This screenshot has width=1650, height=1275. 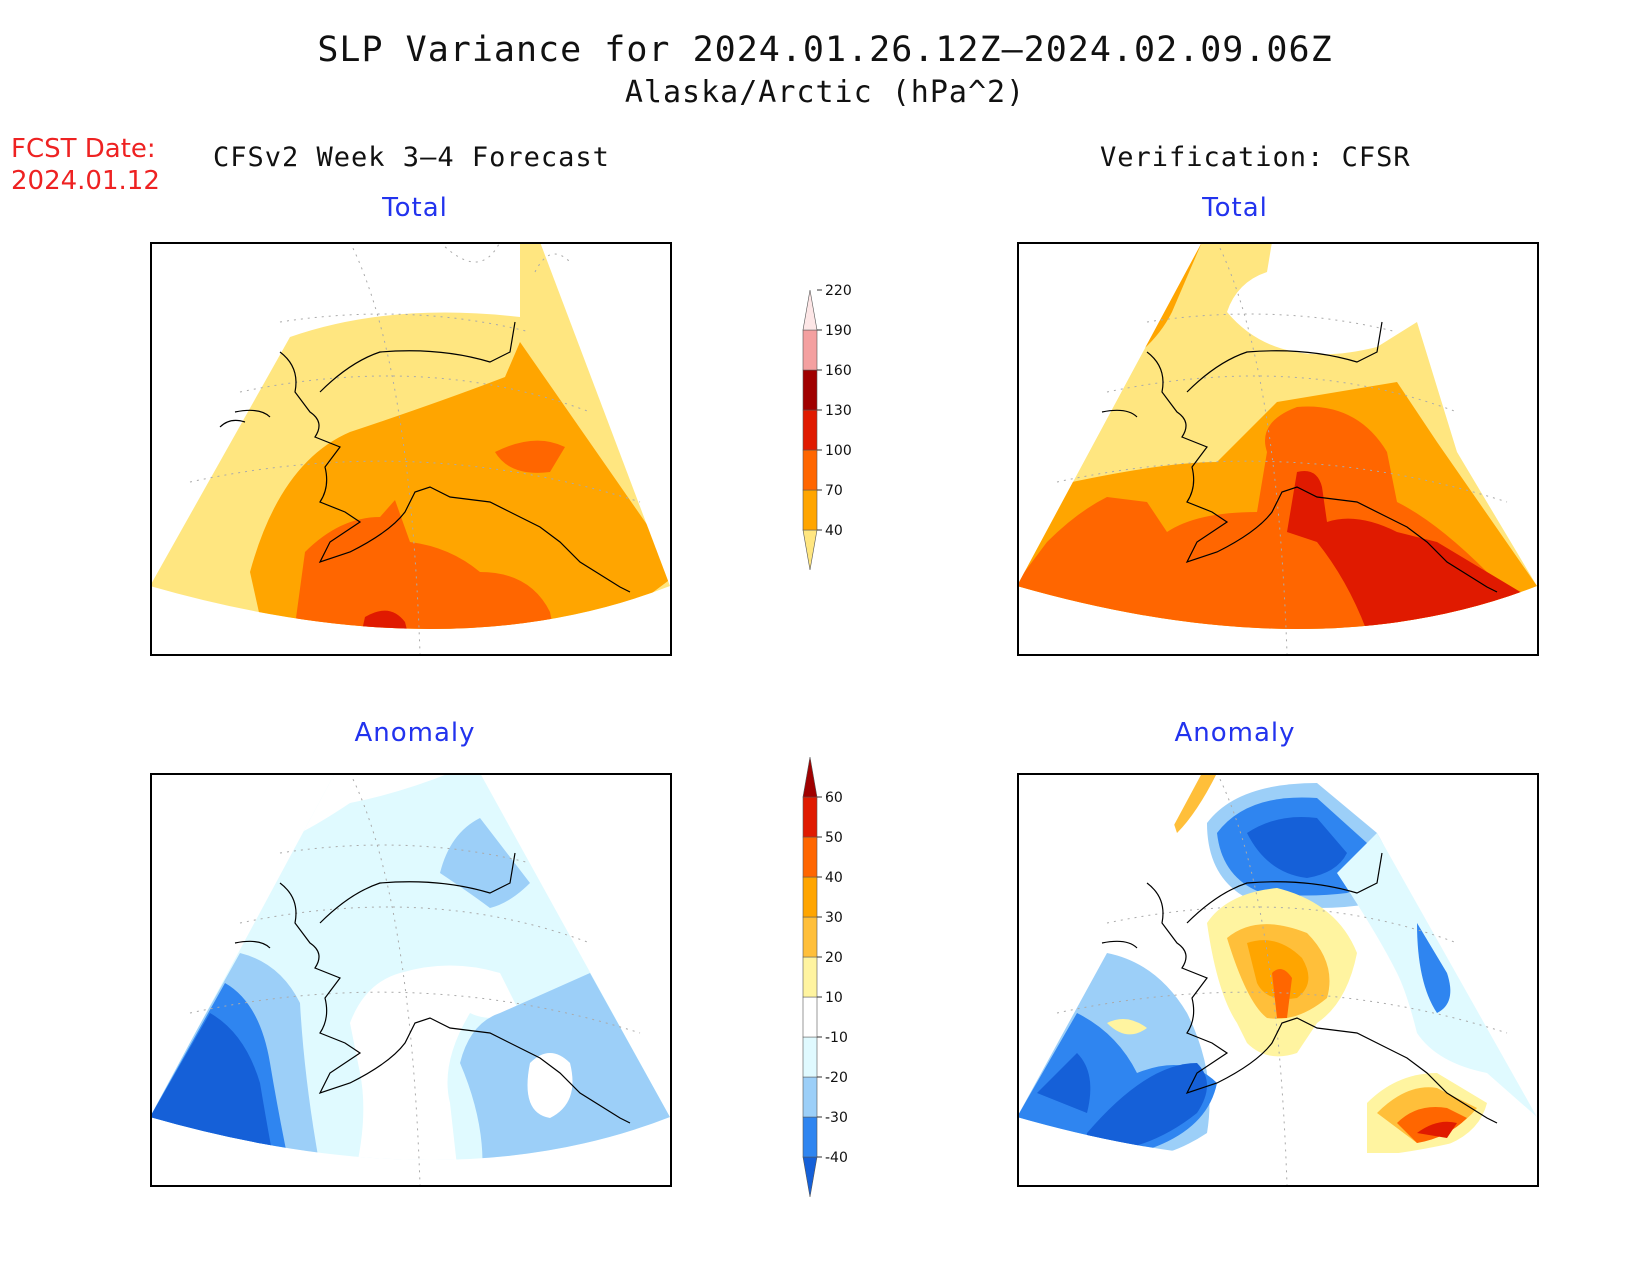 I want to click on forecast-anomaly-map, so click(x=410, y=979).